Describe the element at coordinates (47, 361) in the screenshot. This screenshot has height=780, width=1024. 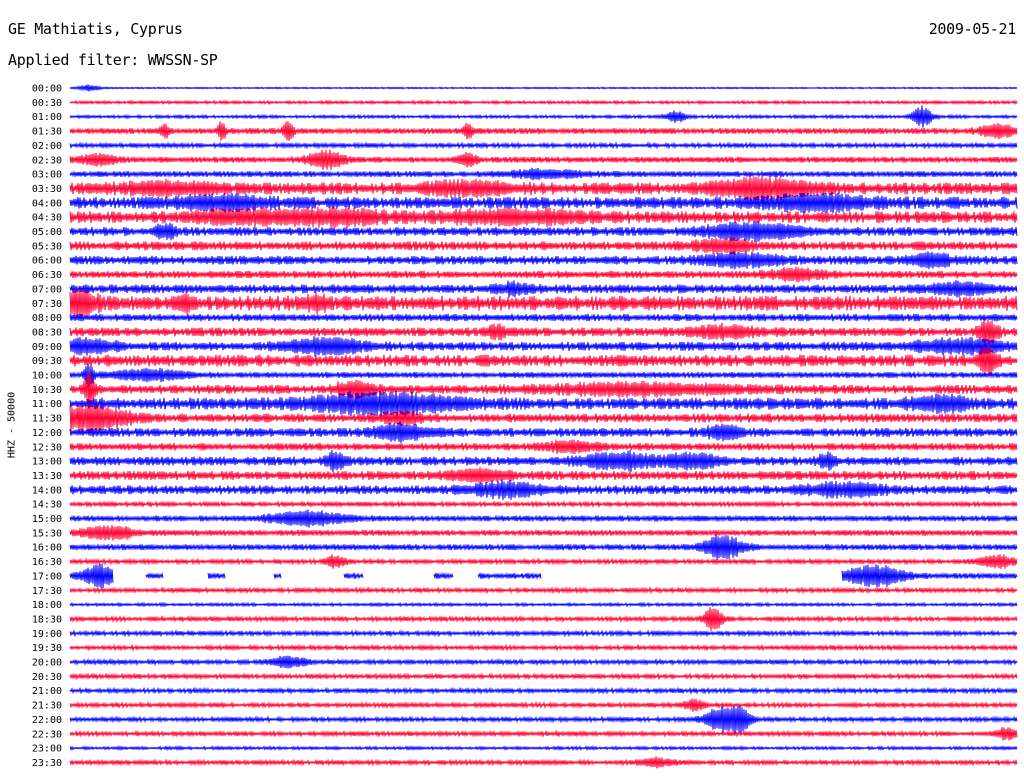
I see `time-tick-label: 09:30` at that location.